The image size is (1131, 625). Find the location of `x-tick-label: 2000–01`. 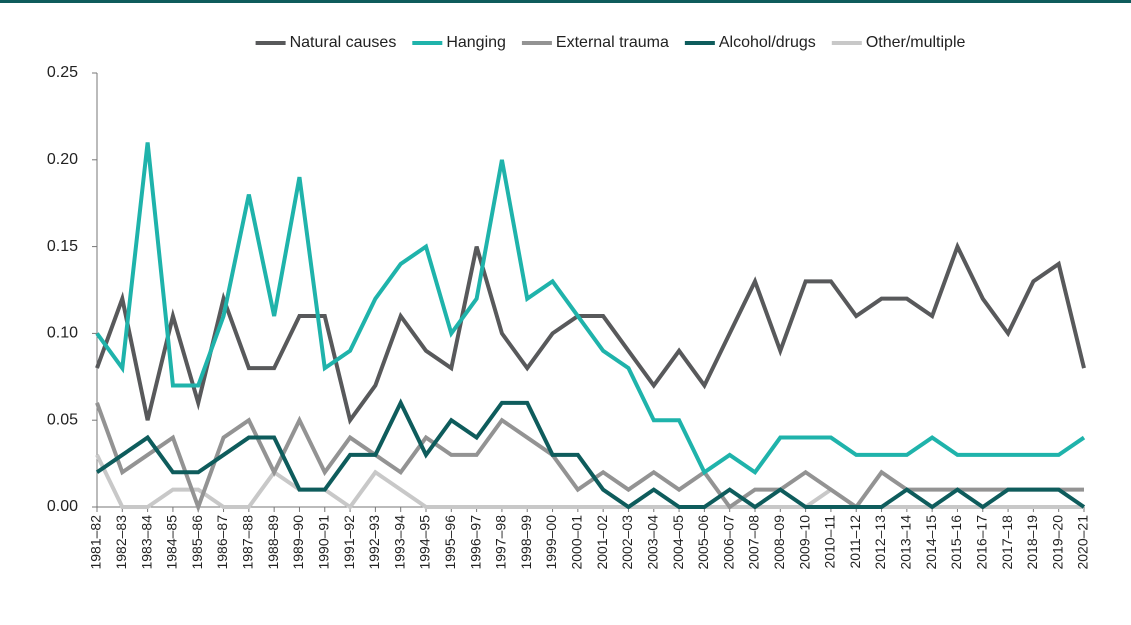

x-tick-label: 2000–01 is located at coordinates (577, 542).